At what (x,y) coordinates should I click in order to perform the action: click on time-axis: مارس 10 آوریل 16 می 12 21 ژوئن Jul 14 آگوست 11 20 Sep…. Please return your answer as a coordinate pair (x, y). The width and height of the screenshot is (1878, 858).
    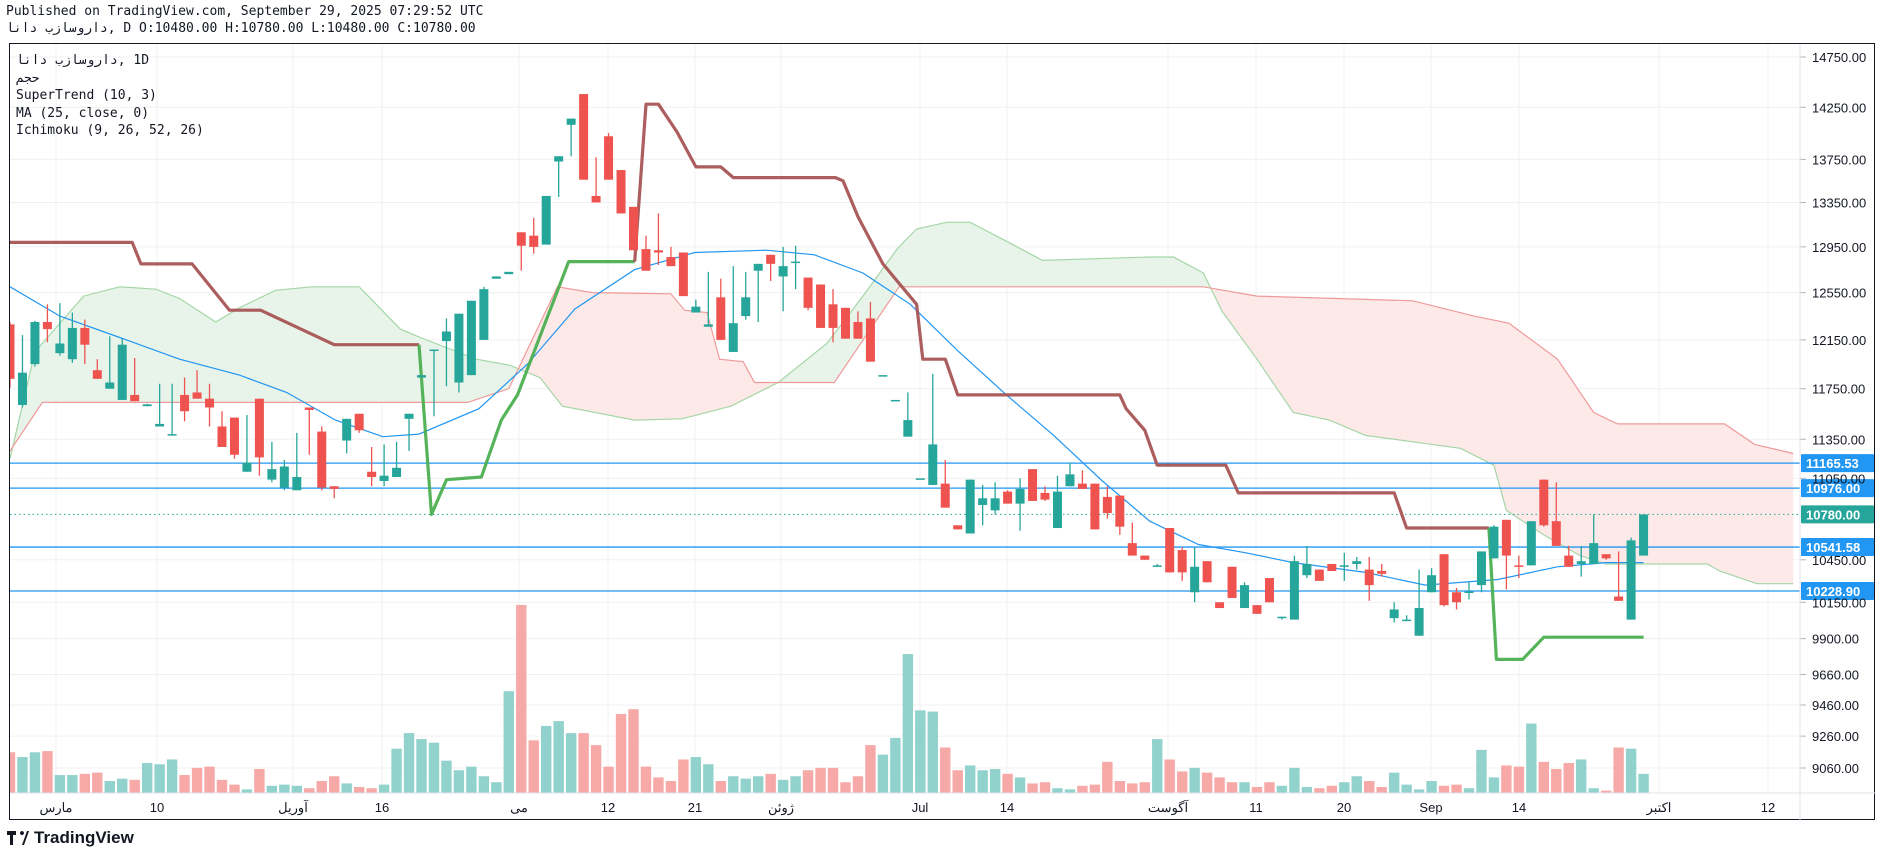
    Looking at the image, I should click on (942, 804).